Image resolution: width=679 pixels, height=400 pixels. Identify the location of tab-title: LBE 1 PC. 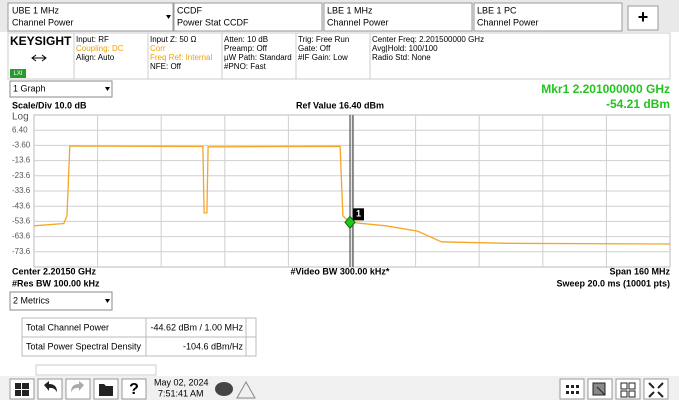
(497, 10).